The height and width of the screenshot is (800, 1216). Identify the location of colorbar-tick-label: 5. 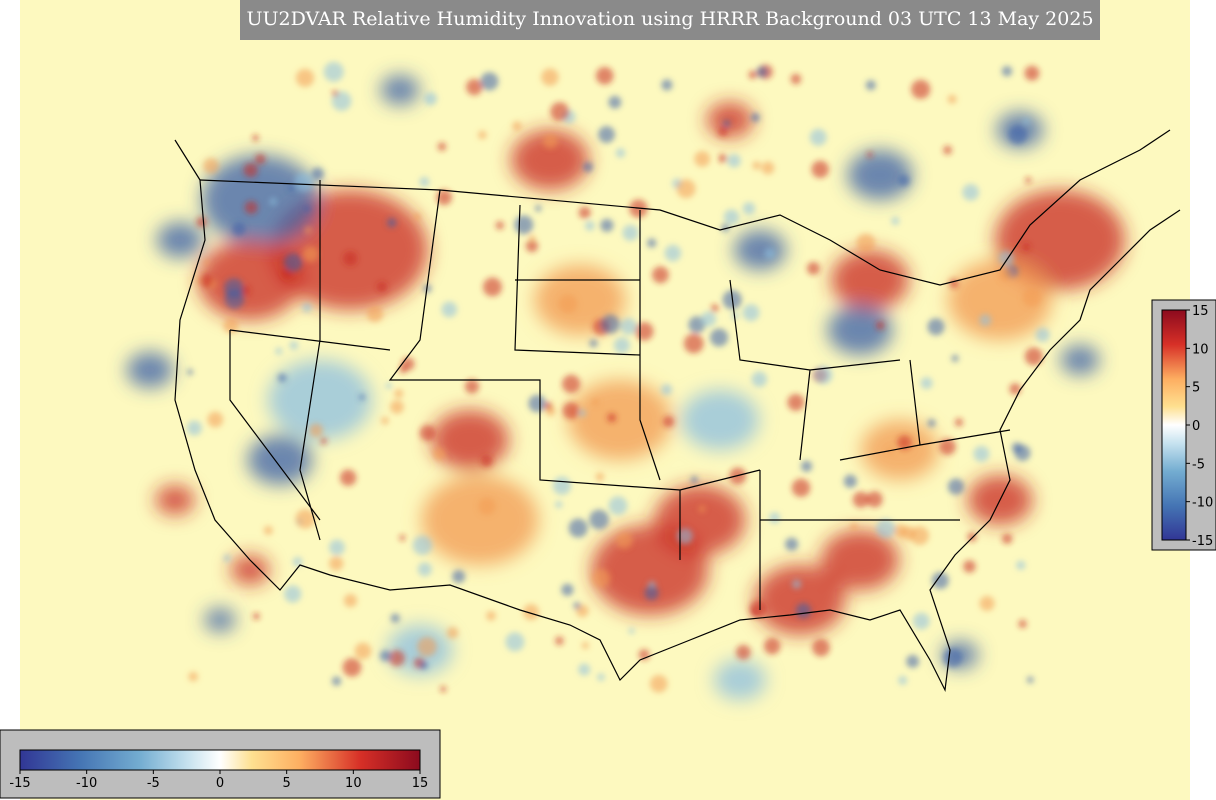
(1196, 388).